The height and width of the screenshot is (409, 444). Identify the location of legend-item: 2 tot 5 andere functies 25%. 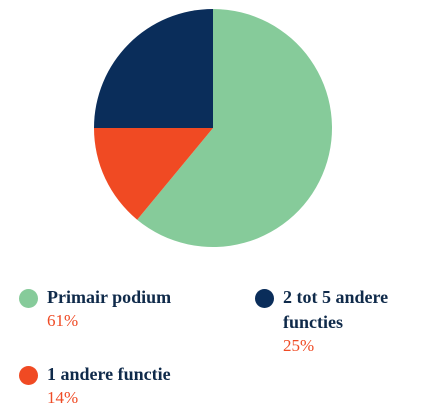
(345, 322).